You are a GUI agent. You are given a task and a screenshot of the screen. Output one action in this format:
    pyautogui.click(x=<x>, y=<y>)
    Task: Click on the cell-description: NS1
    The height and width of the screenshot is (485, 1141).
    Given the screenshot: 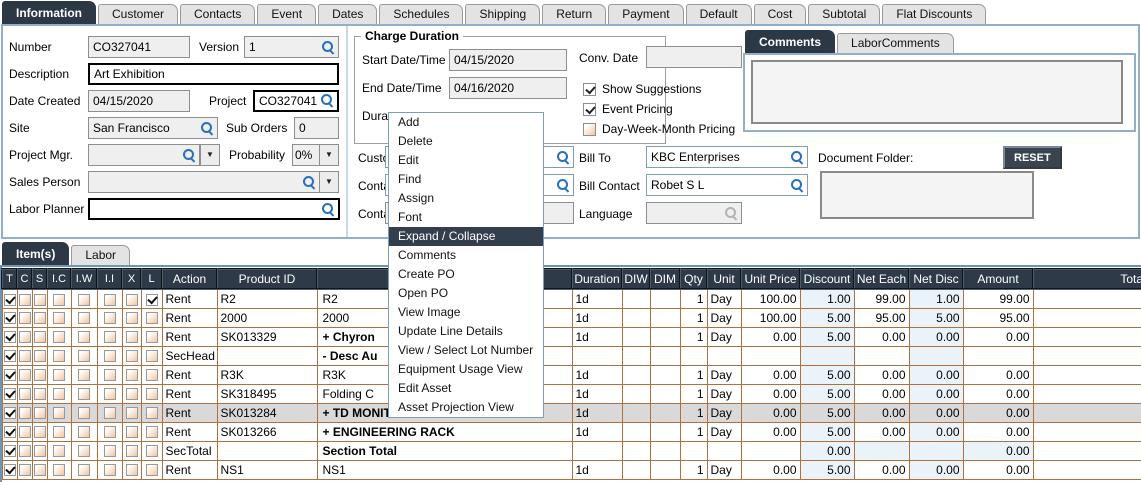 What is the action you would take?
    pyautogui.click(x=444, y=469)
    